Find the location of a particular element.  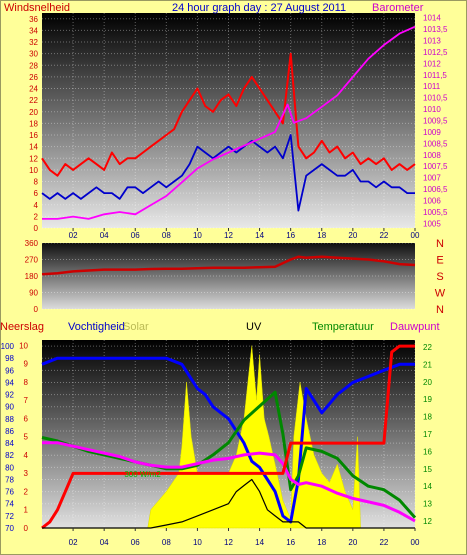

y-tick-label: 86 is located at coordinates (9, 431).